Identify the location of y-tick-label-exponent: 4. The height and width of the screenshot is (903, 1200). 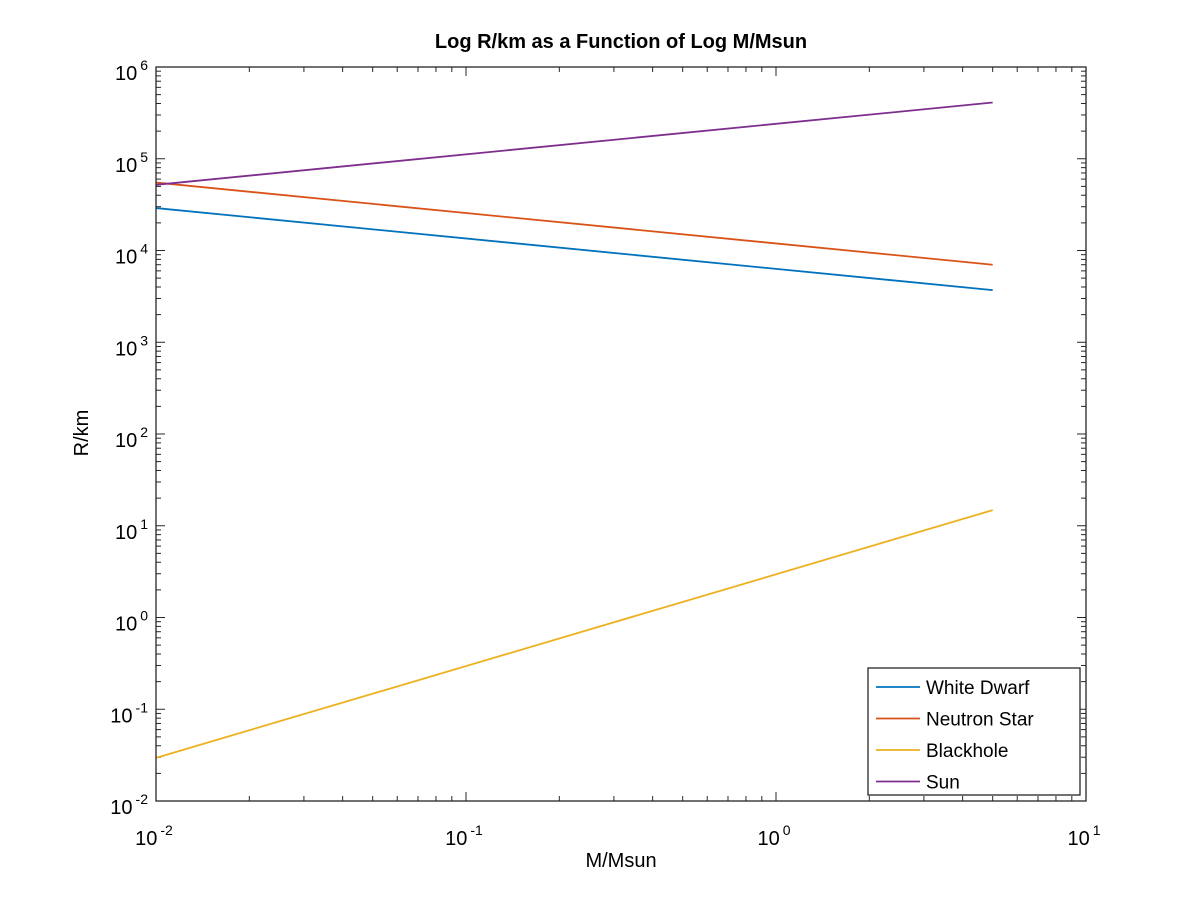
(144, 249).